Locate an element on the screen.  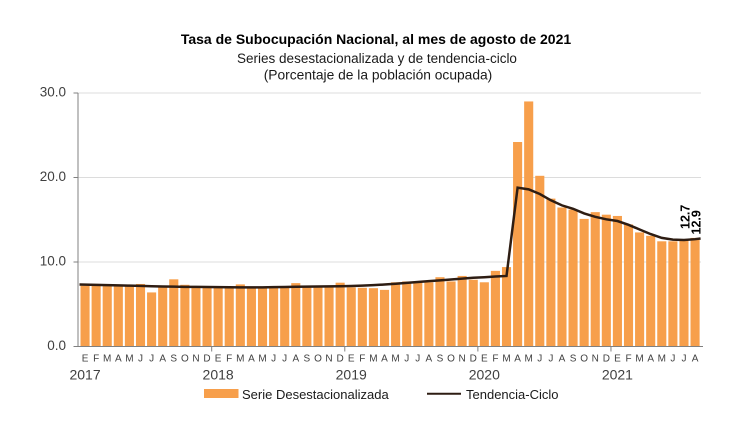
svg-text: 12.7 is located at coordinates (686, 217).